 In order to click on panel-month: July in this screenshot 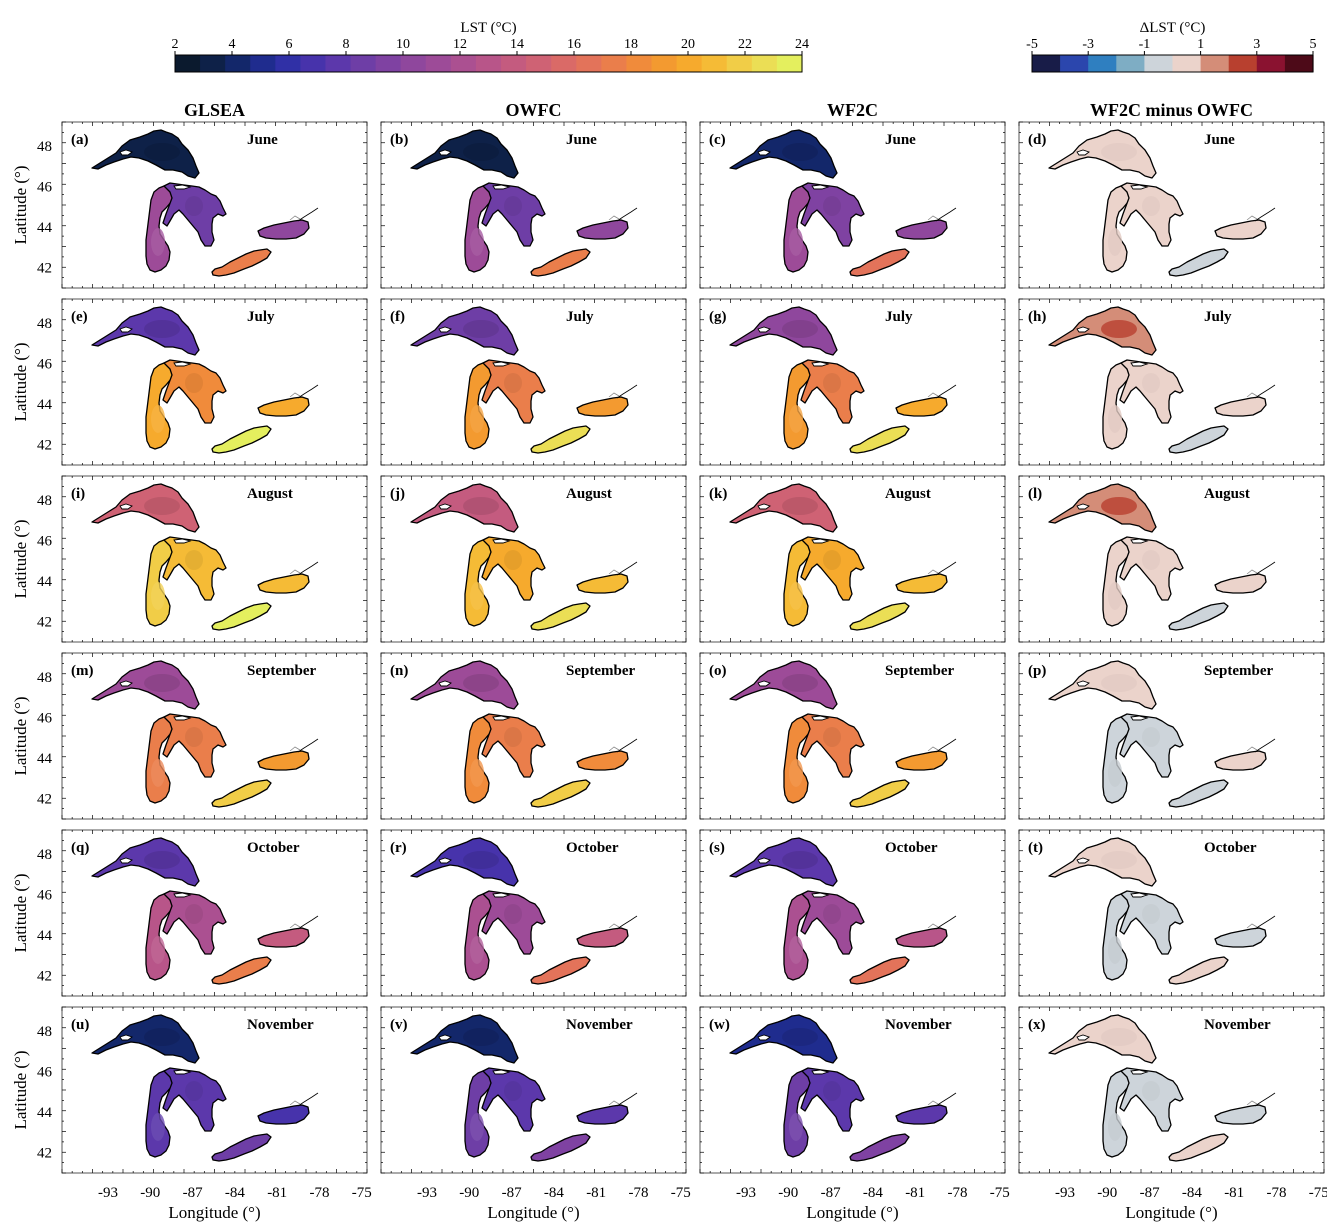, I will do `click(899, 317)`.